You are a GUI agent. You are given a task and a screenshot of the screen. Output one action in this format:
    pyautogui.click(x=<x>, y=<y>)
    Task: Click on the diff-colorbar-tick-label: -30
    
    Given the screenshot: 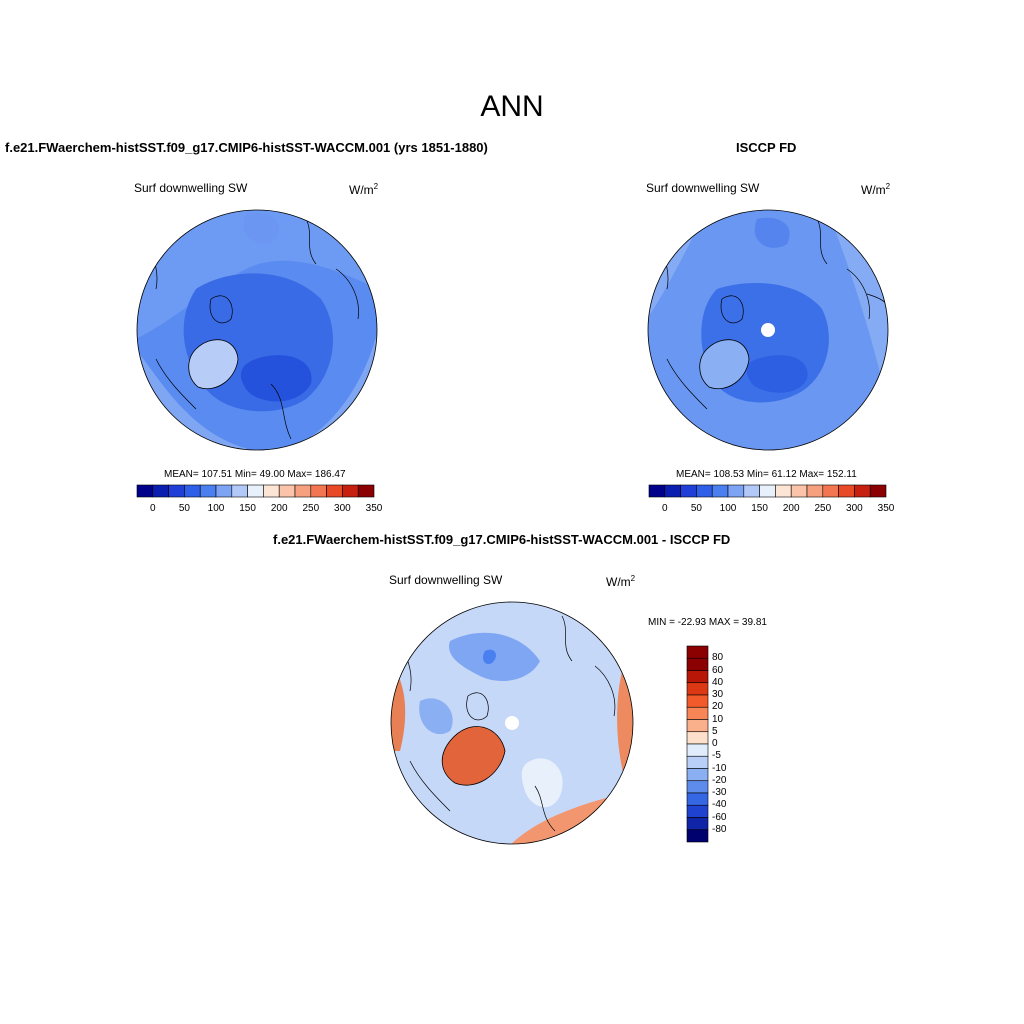 What is the action you would take?
    pyautogui.click(x=719, y=792)
    